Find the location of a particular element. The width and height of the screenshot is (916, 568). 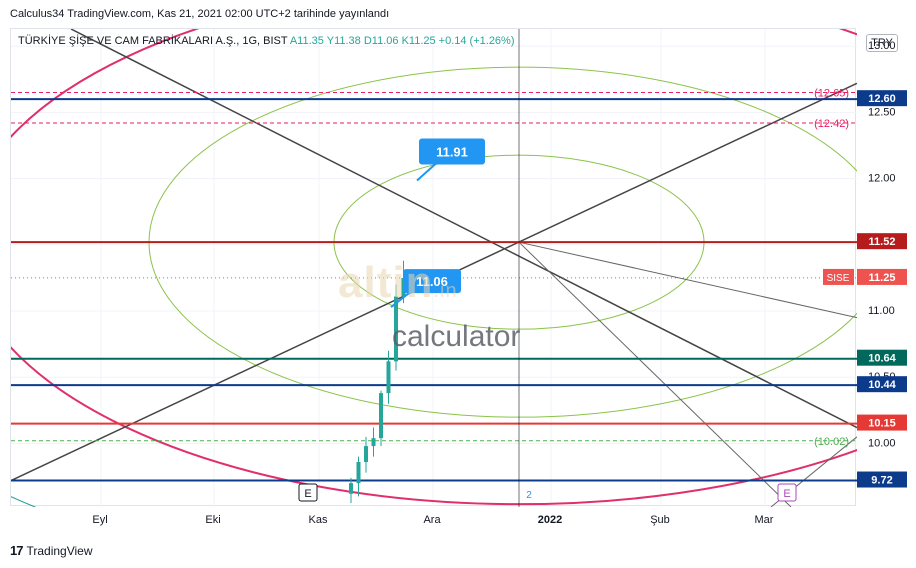

footer: 17 TradingView is located at coordinates (51, 550).